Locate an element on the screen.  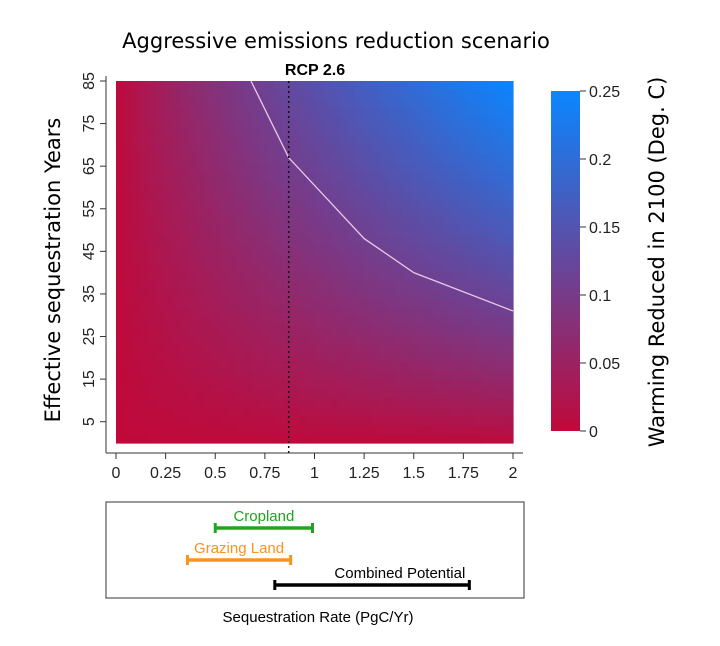
x-tick-label: 2 is located at coordinates (513, 473).